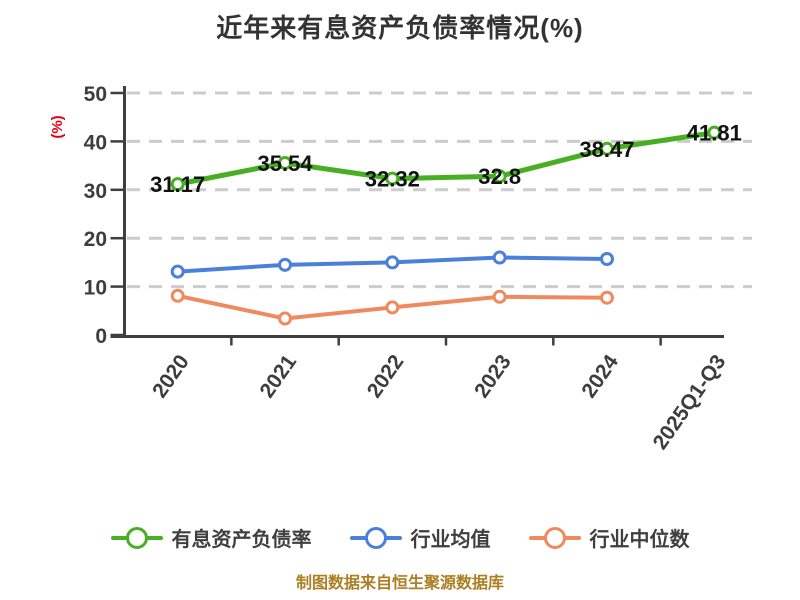  I want to click on legend-item-debt-ratio: 有息资产负债率, so click(211, 537).